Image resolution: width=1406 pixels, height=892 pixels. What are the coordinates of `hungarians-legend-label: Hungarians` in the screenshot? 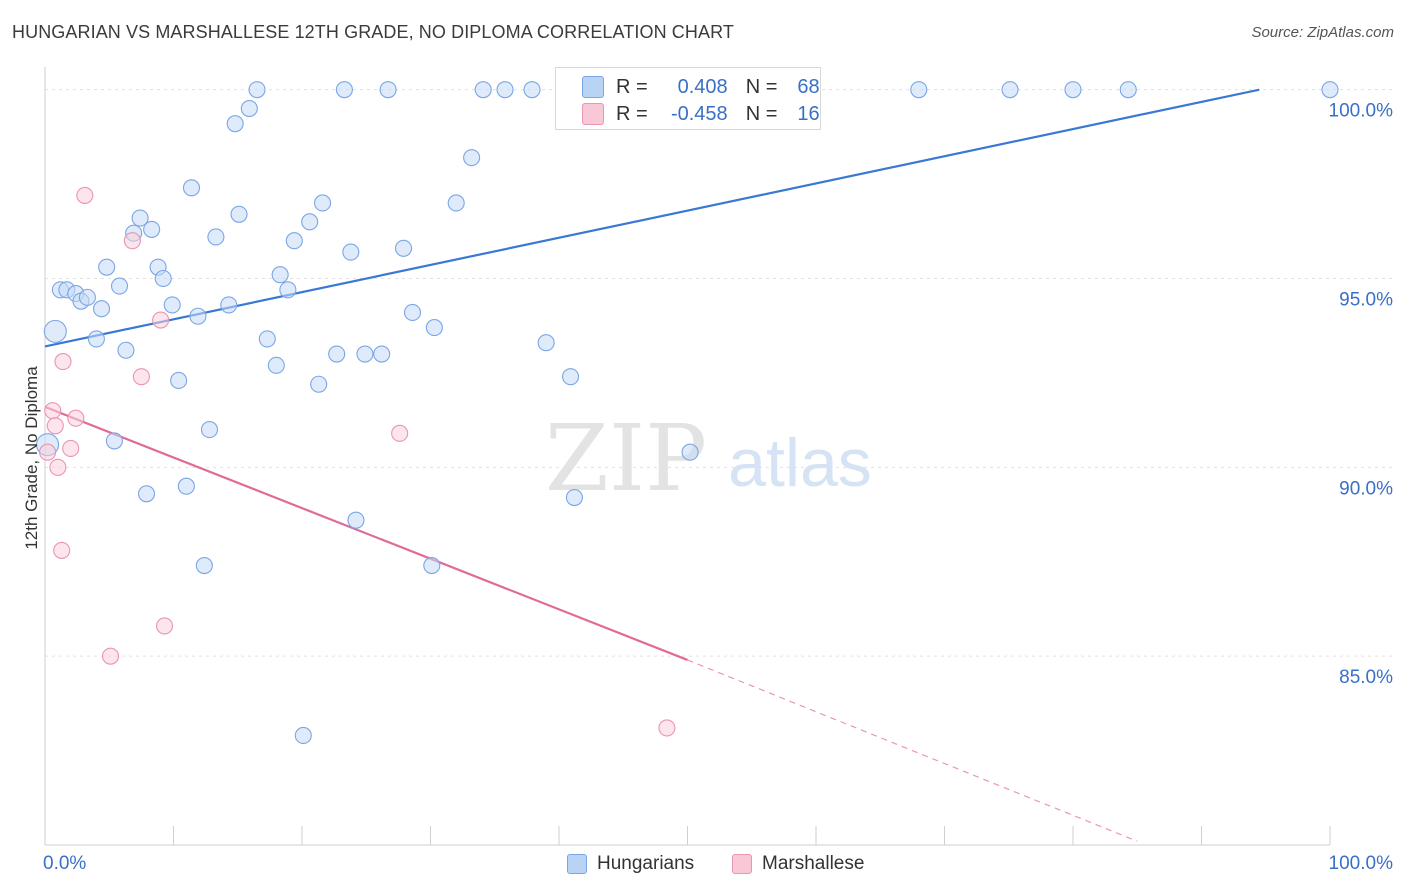 It's located at (646, 863).